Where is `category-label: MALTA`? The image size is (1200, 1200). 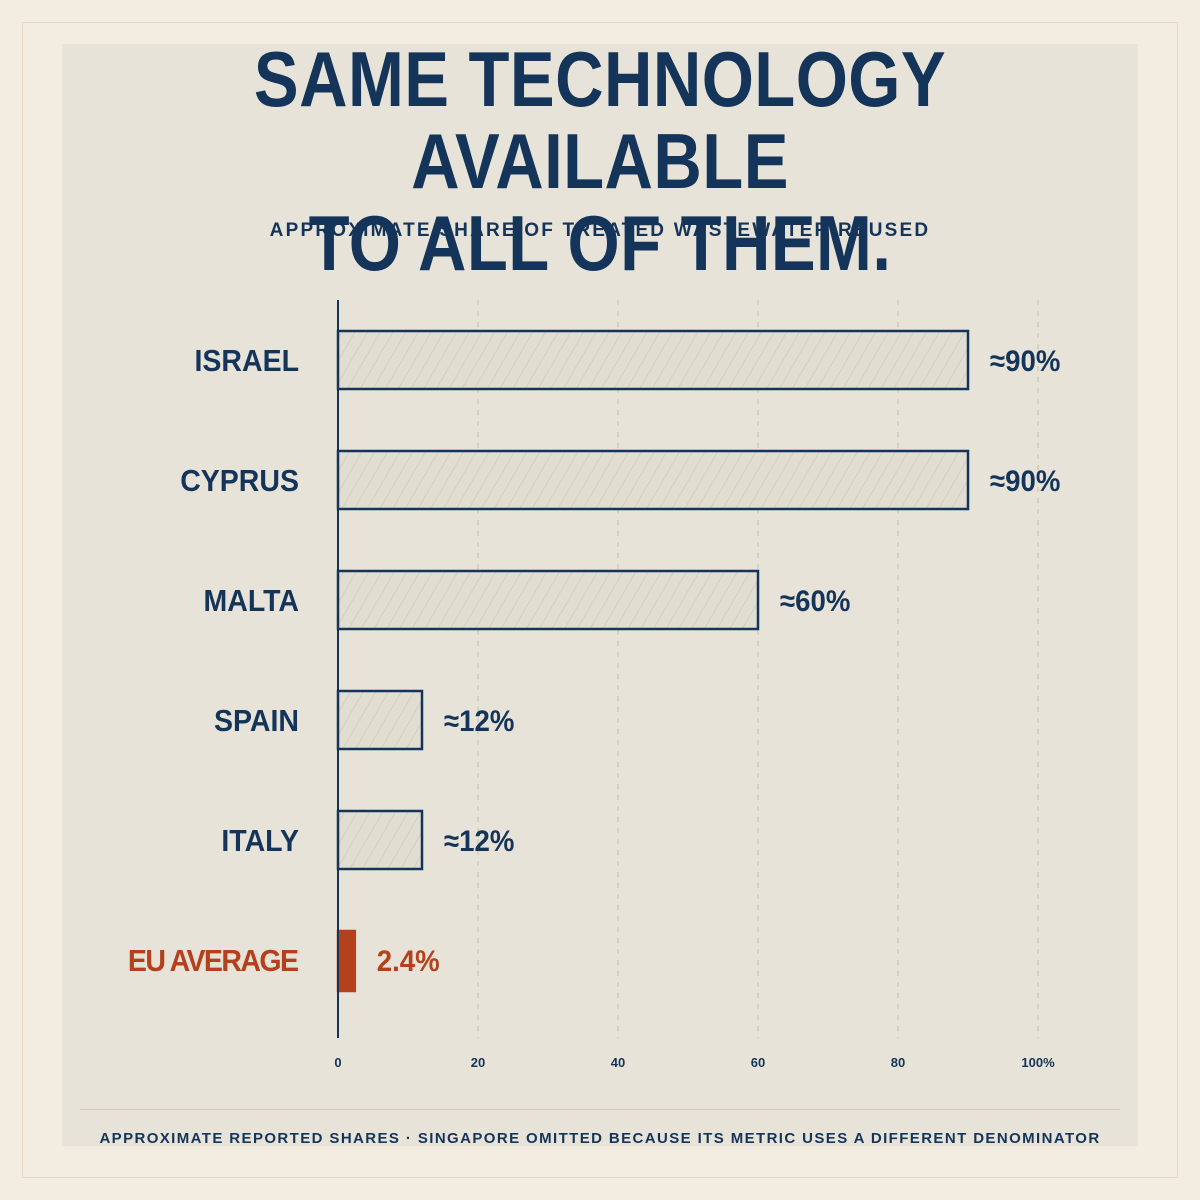
category-label: MALTA is located at coordinates (251, 601).